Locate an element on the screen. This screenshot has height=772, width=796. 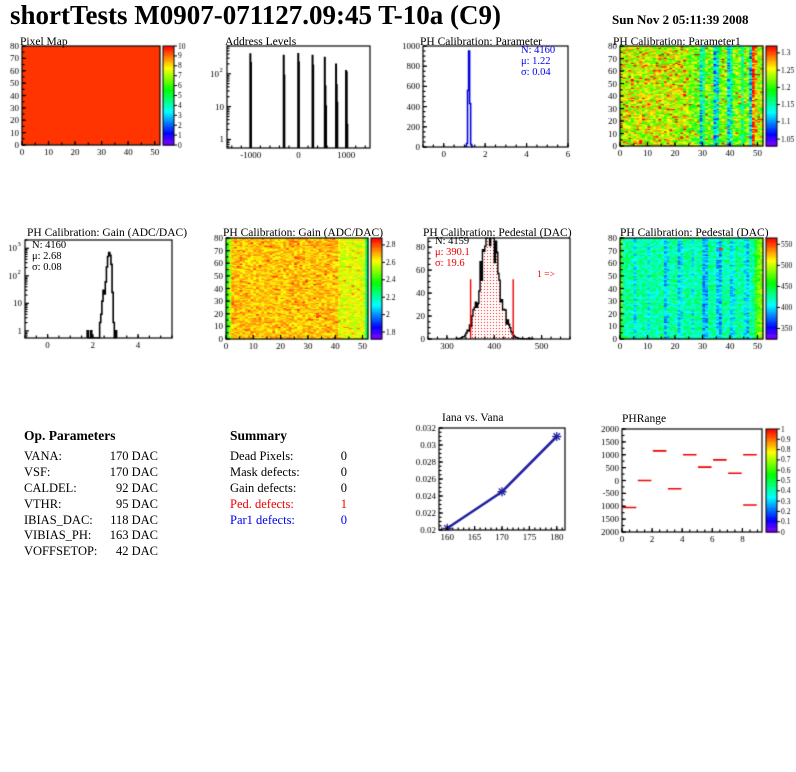
op-parameter-row: CALDEL: 92 DAC is located at coordinates (91, 489).